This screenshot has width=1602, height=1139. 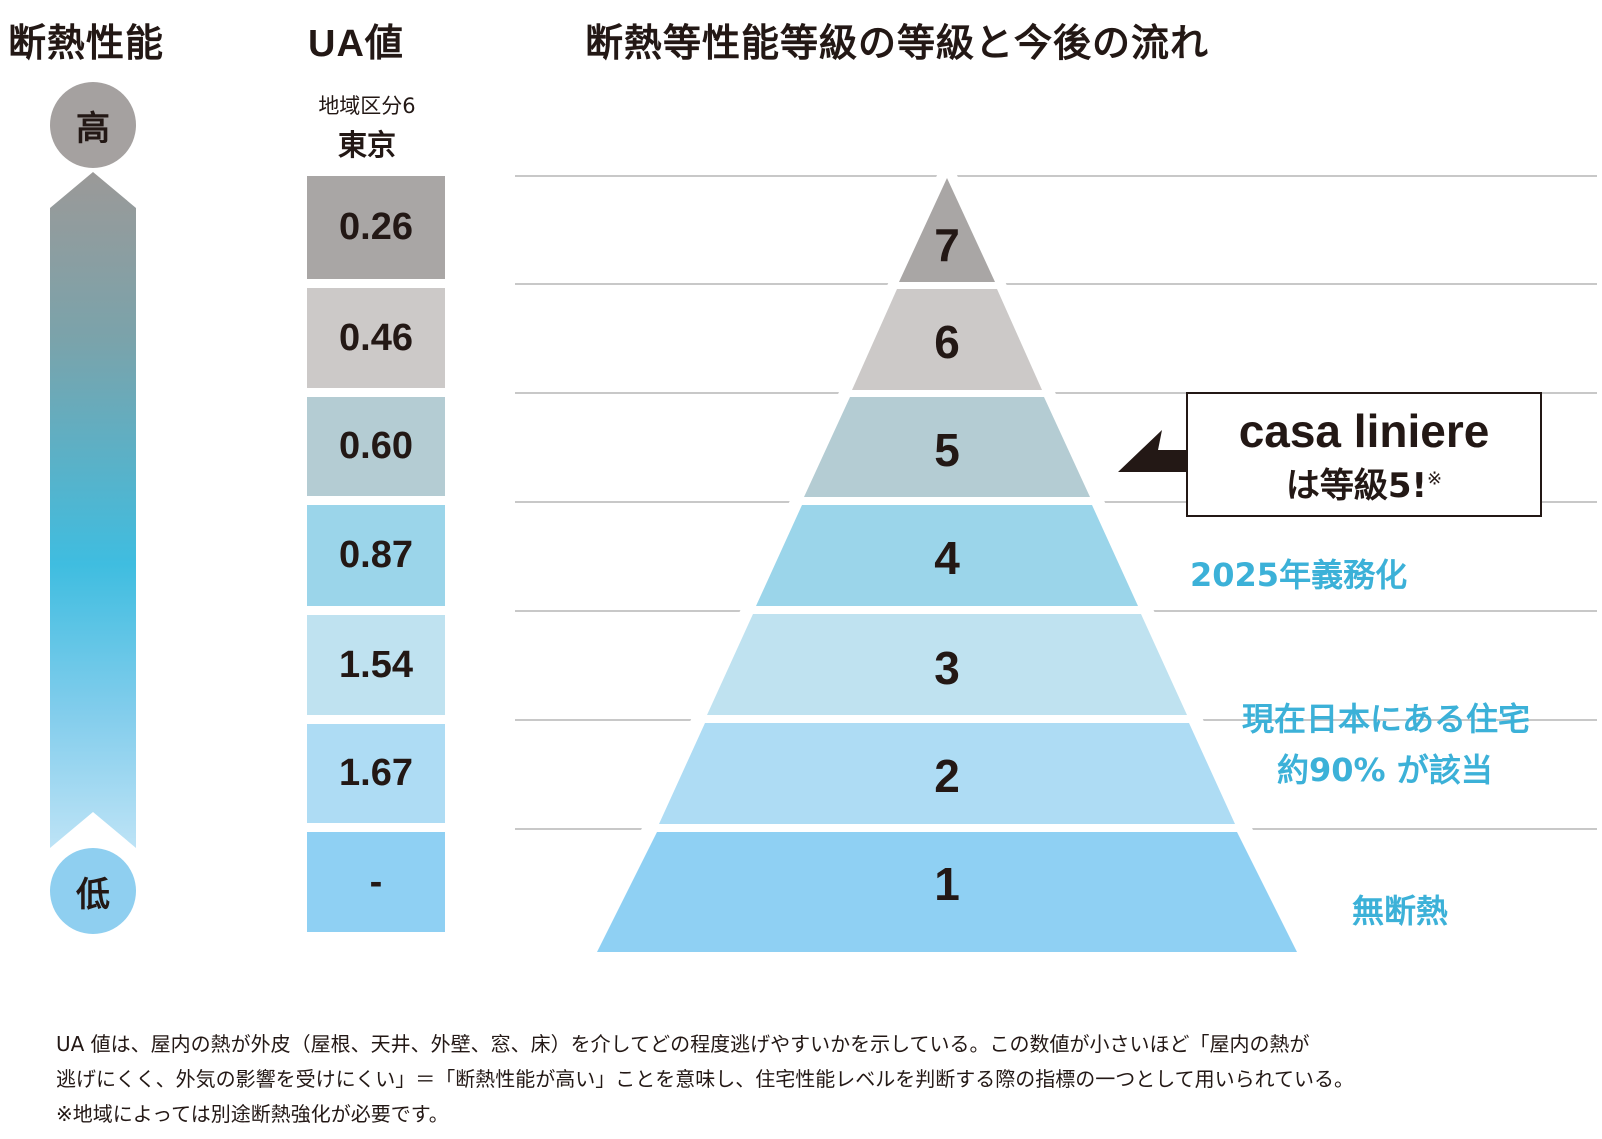 I want to click on ua-value: 0.60, so click(x=376, y=446).